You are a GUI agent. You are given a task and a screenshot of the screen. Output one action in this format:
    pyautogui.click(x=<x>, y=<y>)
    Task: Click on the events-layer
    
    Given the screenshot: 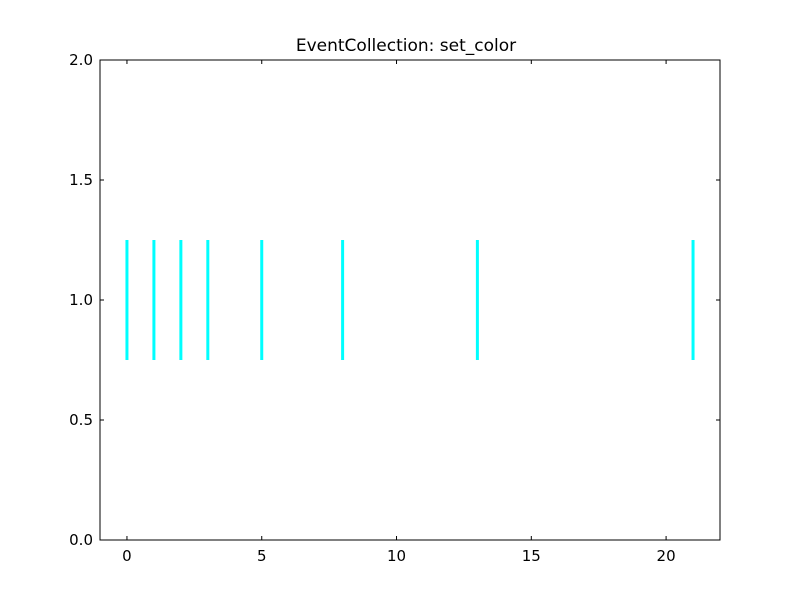 What is the action you would take?
    pyautogui.click(x=410, y=300)
    